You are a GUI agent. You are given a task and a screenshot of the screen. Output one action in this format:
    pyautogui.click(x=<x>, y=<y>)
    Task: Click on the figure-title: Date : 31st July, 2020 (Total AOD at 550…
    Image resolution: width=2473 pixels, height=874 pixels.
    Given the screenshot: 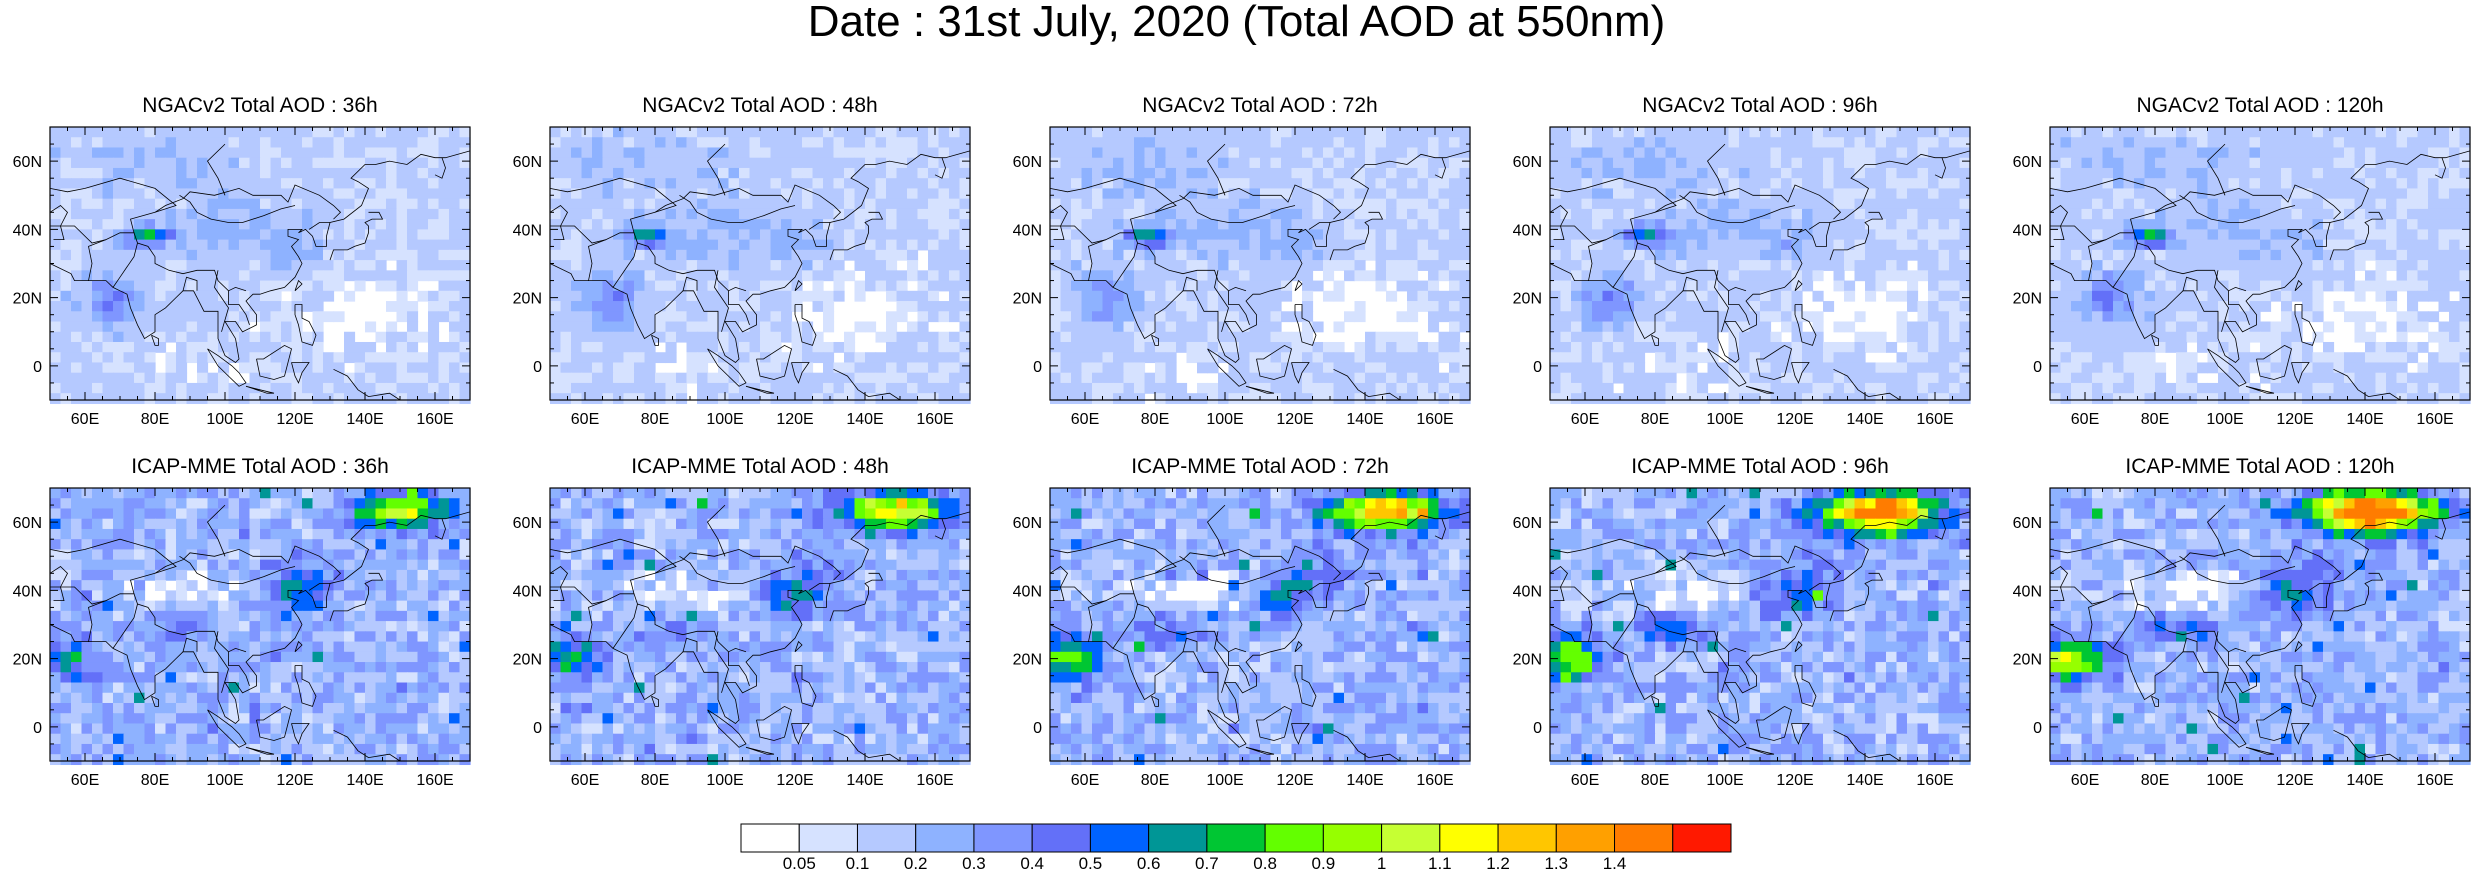 What is the action you would take?
    pyautogui.click(x=1236, y=23)
    